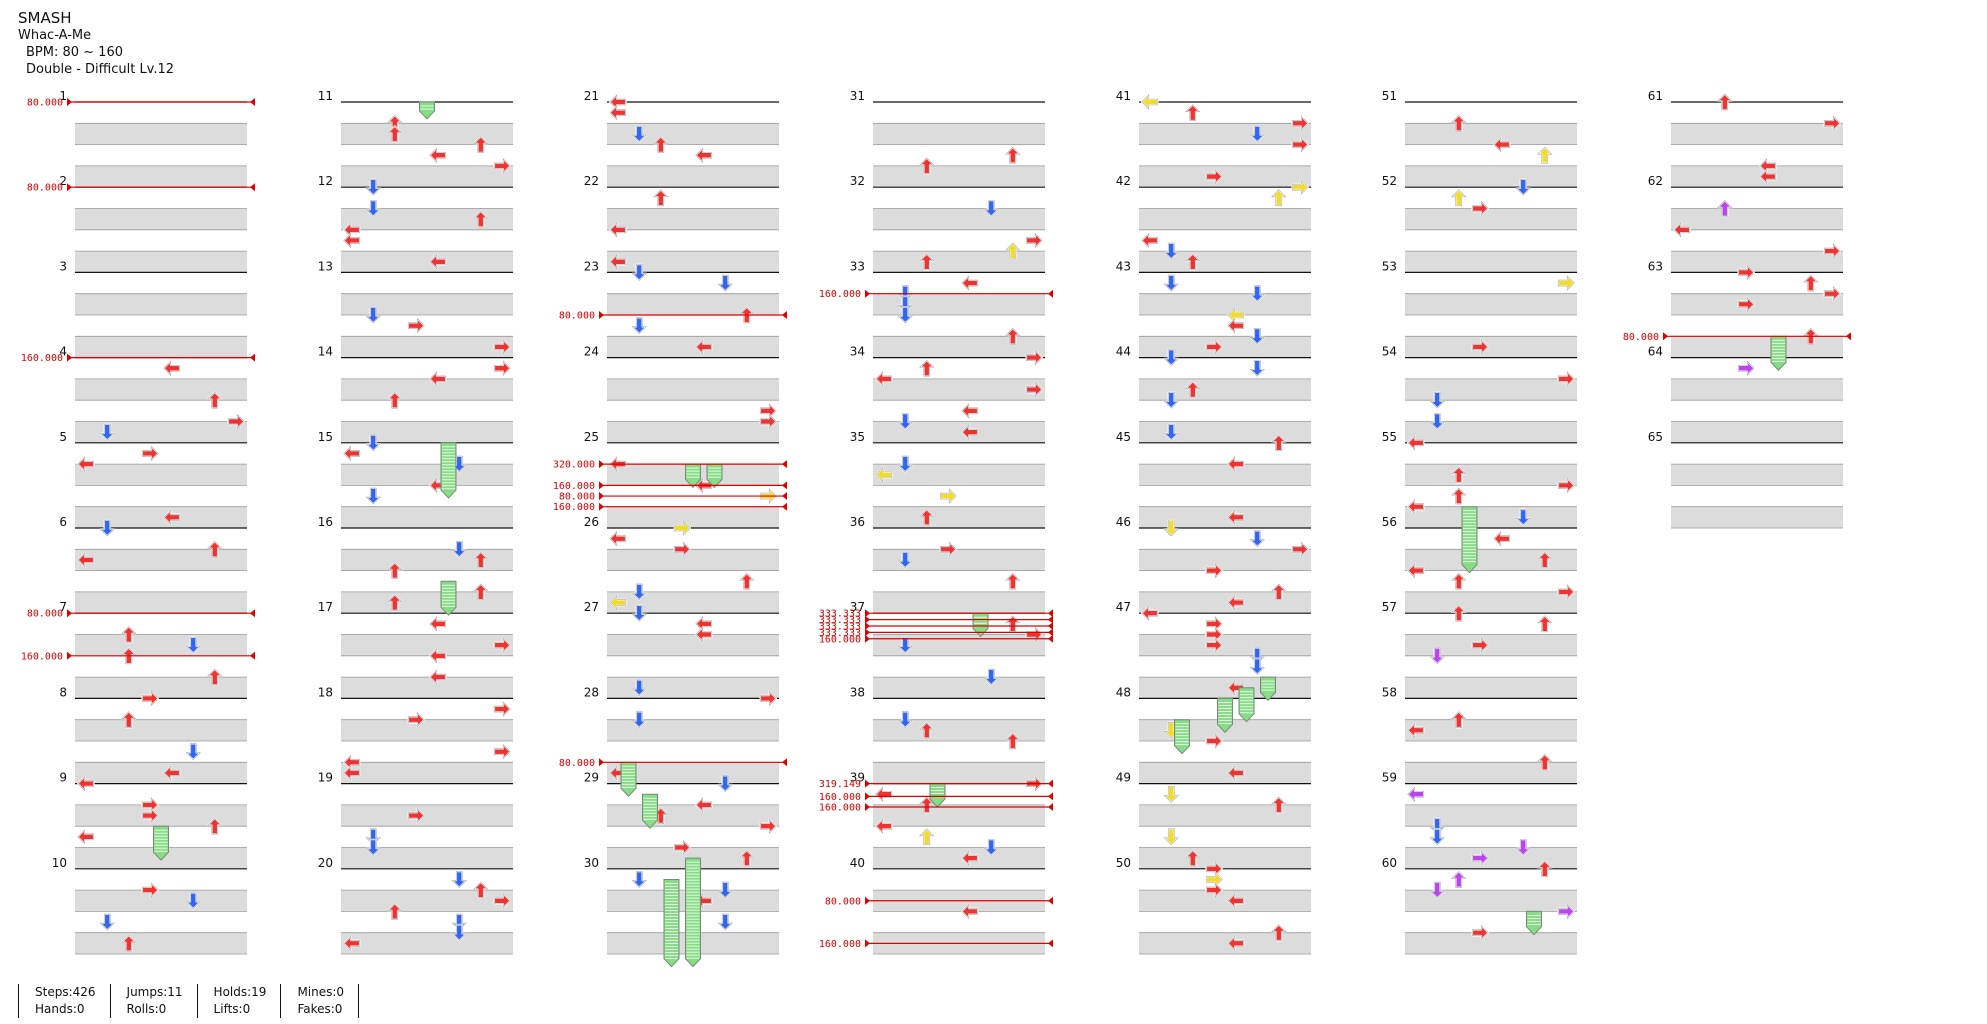 The width and height of the screenshot is (1987, 1024). Describe the element at coordinates (69, 102) in the screenshot. I see `bpm-marker-left-icon` at that location.